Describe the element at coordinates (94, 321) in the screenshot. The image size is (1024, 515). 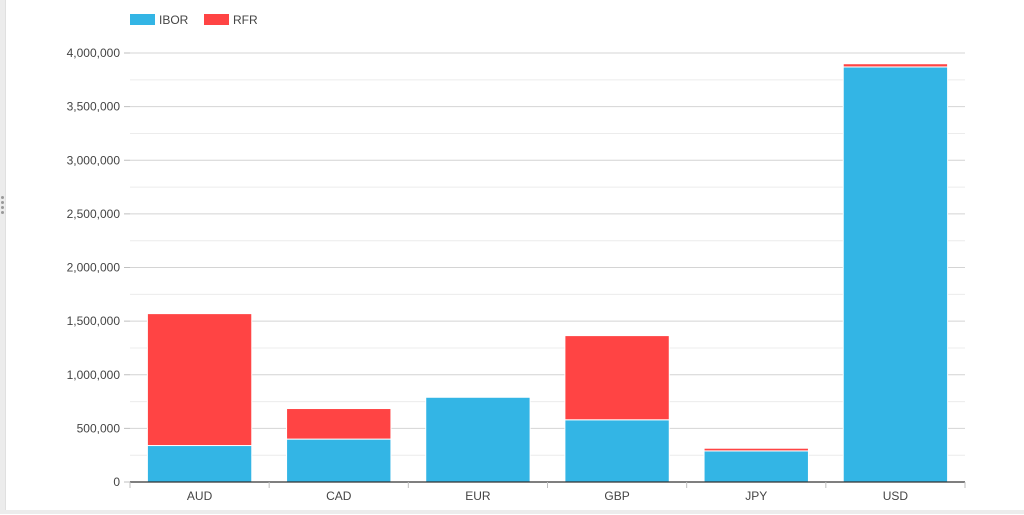
I see `y-tick-label: 1,500,000` at that location.